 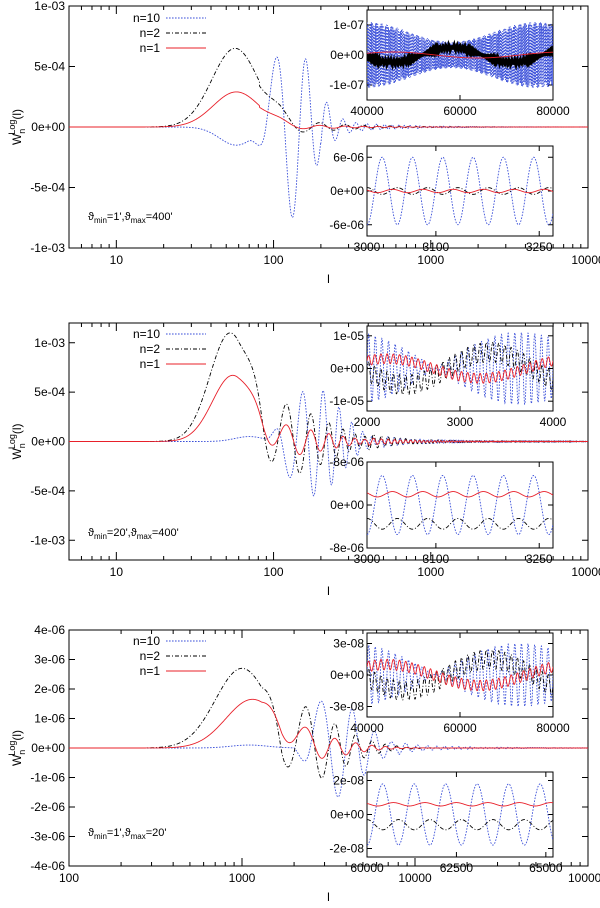 What do you see at coordinates (119, 533) in the screenshot?
I see `annotation-part: =20',` at bounding box center [119, 533].